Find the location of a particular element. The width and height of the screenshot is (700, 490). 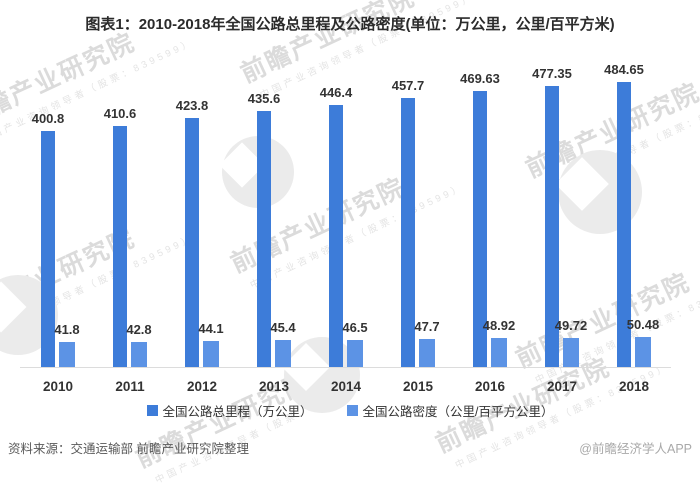

x-axis-label-2016: 2016 is located at coordinates (490, 386).